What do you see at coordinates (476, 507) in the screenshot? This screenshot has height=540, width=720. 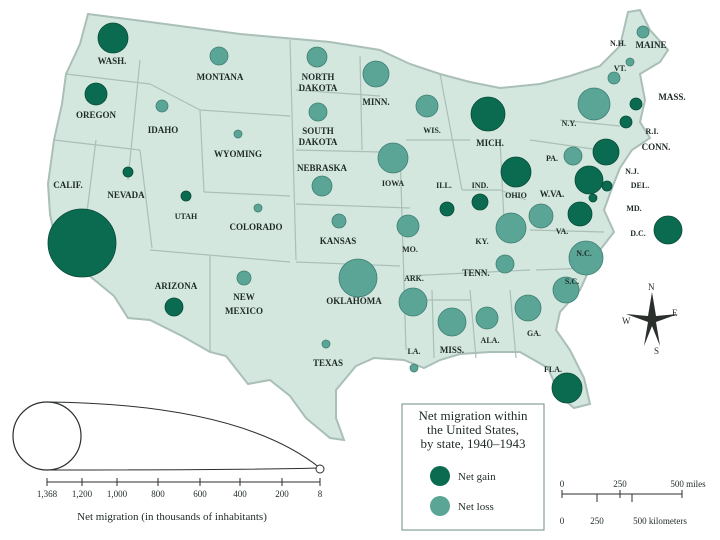 I see `legend-loss-label: Net loss` at bounding box center [476, 507].